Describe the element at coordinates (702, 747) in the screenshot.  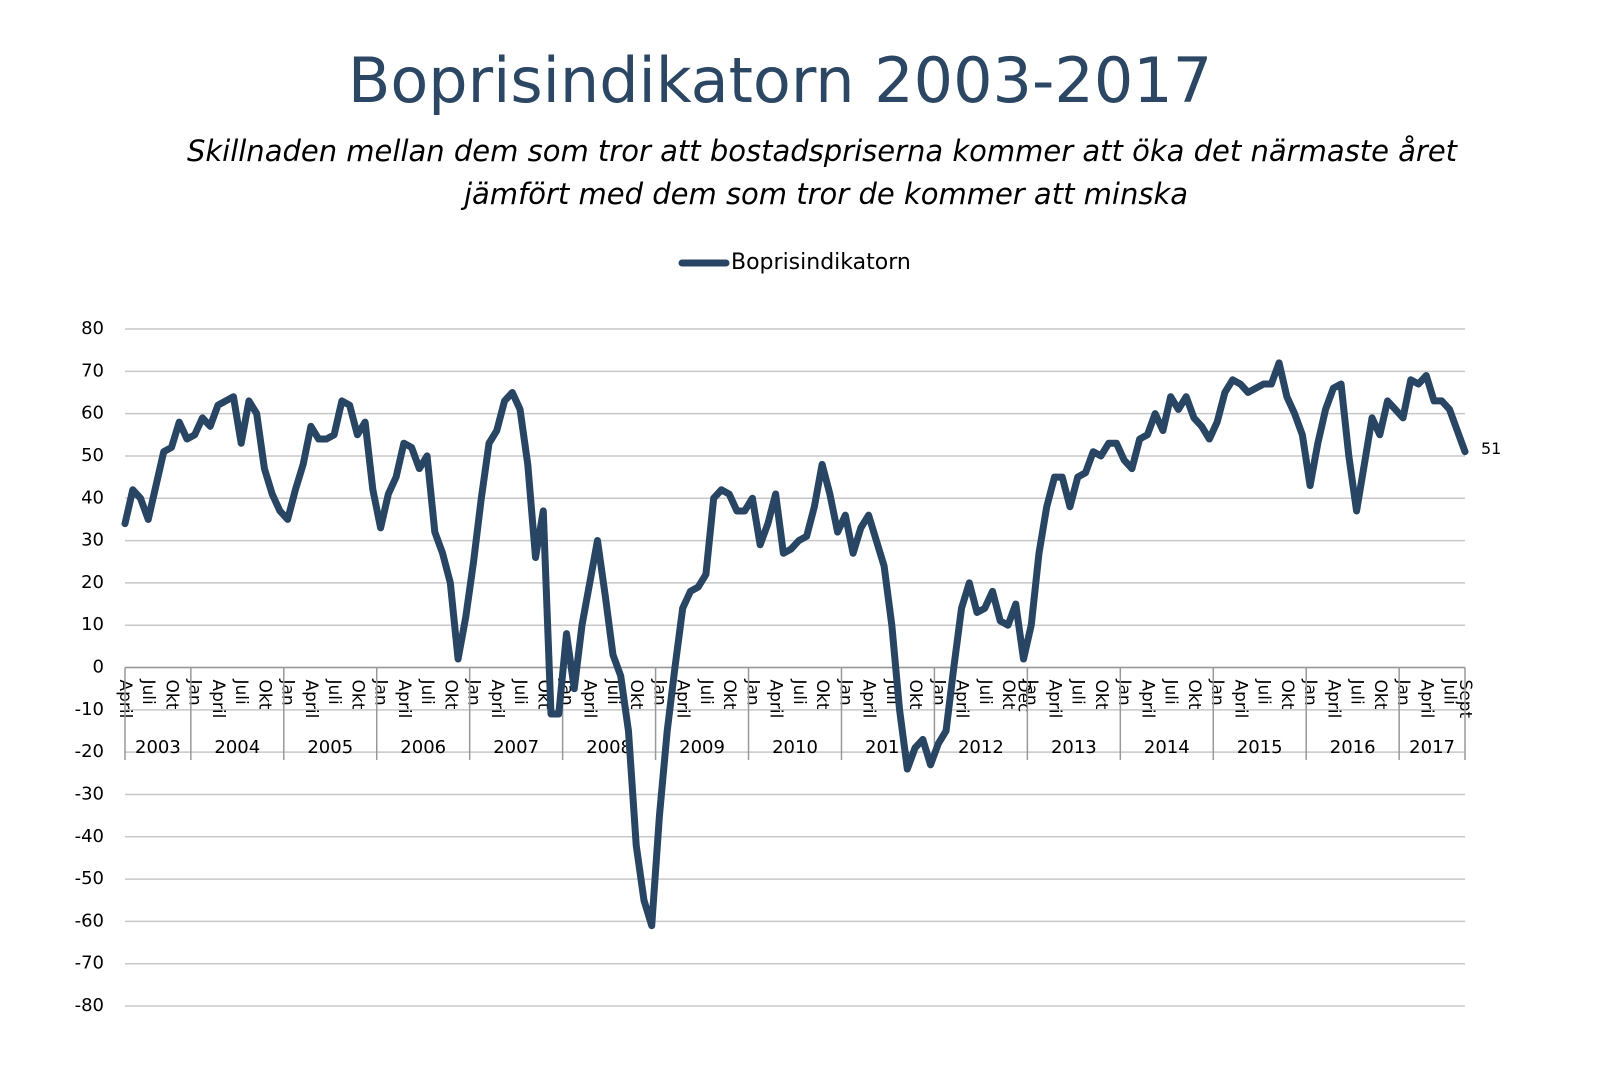
I see `year-label: 2009` at that location.